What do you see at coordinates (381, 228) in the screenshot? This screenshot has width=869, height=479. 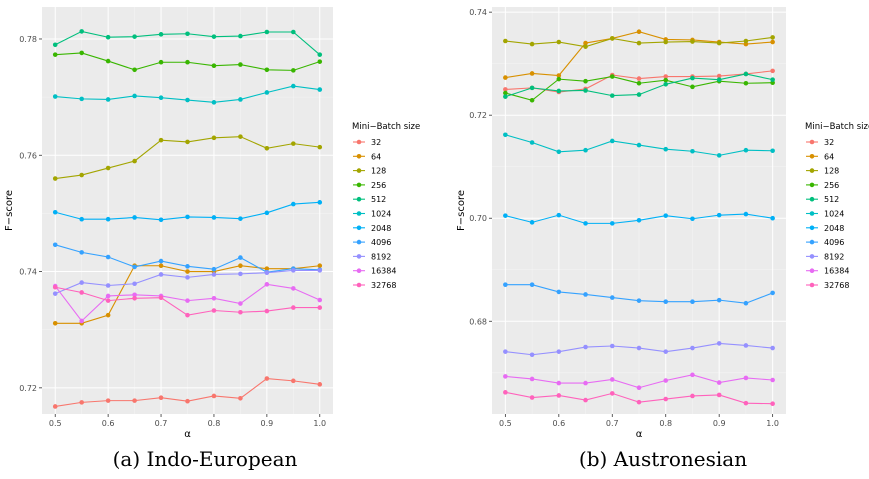 I see `legend-label-2048: 2048` at bounding box center [381, 228].